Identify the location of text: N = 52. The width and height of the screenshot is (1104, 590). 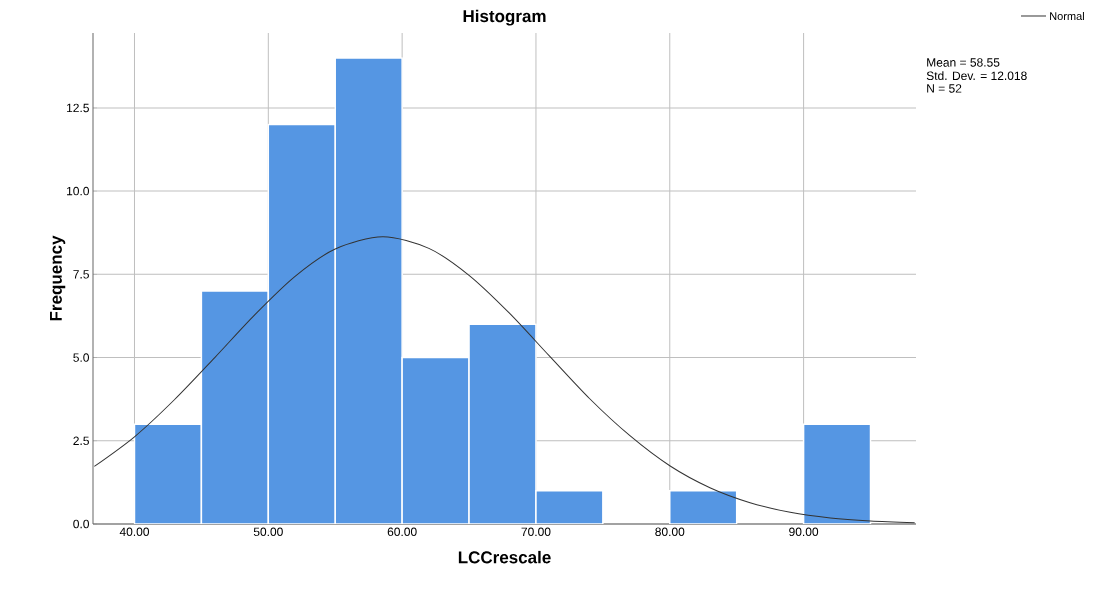
(944, 88).